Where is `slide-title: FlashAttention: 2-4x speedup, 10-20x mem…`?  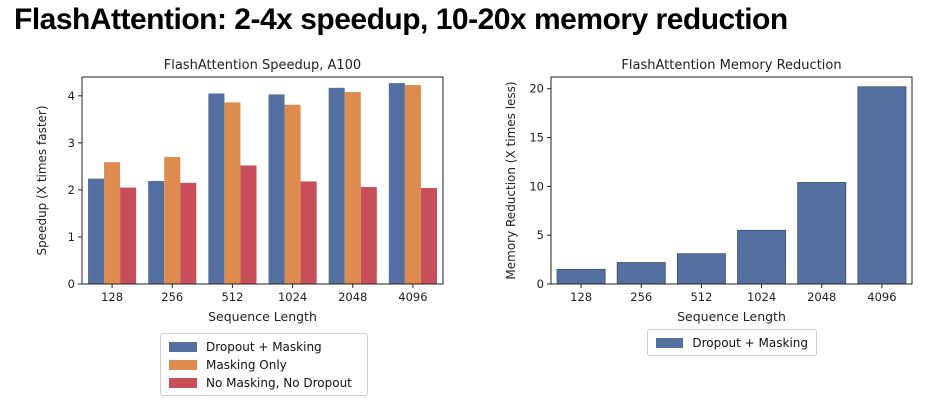 slide-title: FlashAttention: 2-4x speedup, 10-20x mem… is located at coordinates (401, 19).